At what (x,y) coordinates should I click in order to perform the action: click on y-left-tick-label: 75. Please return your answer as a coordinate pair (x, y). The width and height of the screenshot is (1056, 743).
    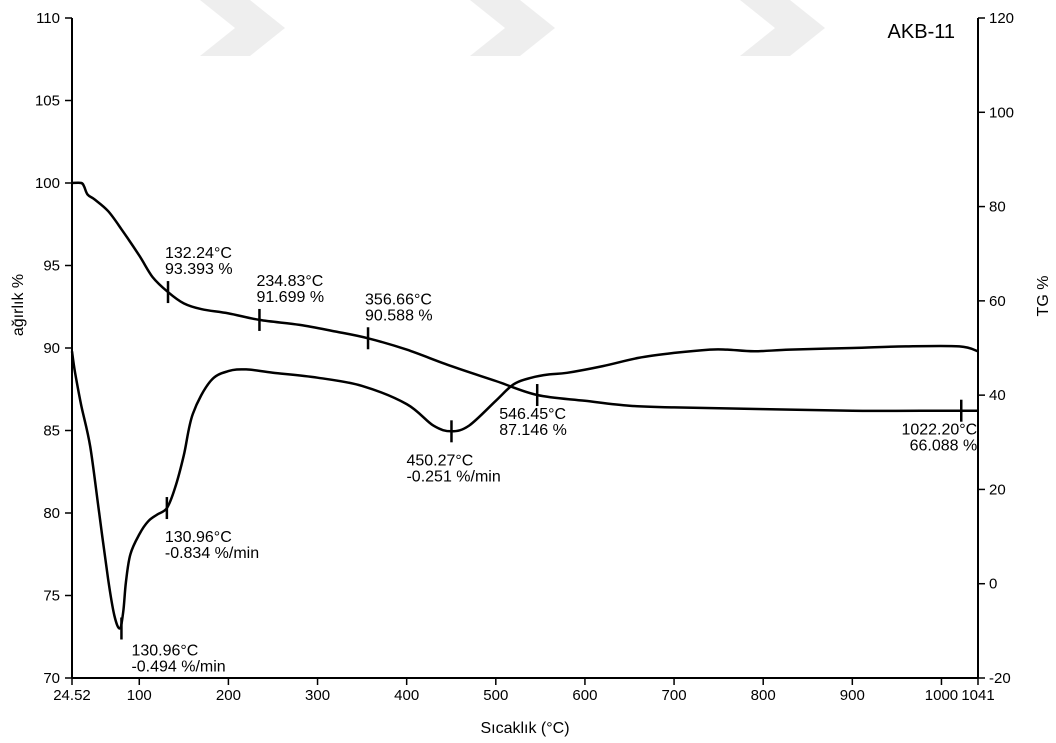
    Looking at the image, I should click on (51, 596).